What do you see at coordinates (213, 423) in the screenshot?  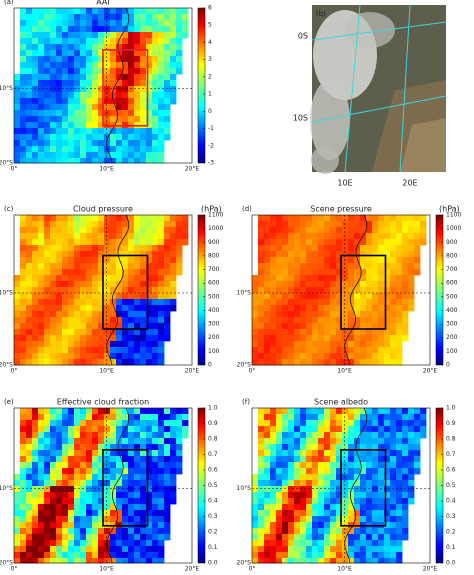 I see `colorbar-tick-label: 0.9` at bounding box center [213, 423].